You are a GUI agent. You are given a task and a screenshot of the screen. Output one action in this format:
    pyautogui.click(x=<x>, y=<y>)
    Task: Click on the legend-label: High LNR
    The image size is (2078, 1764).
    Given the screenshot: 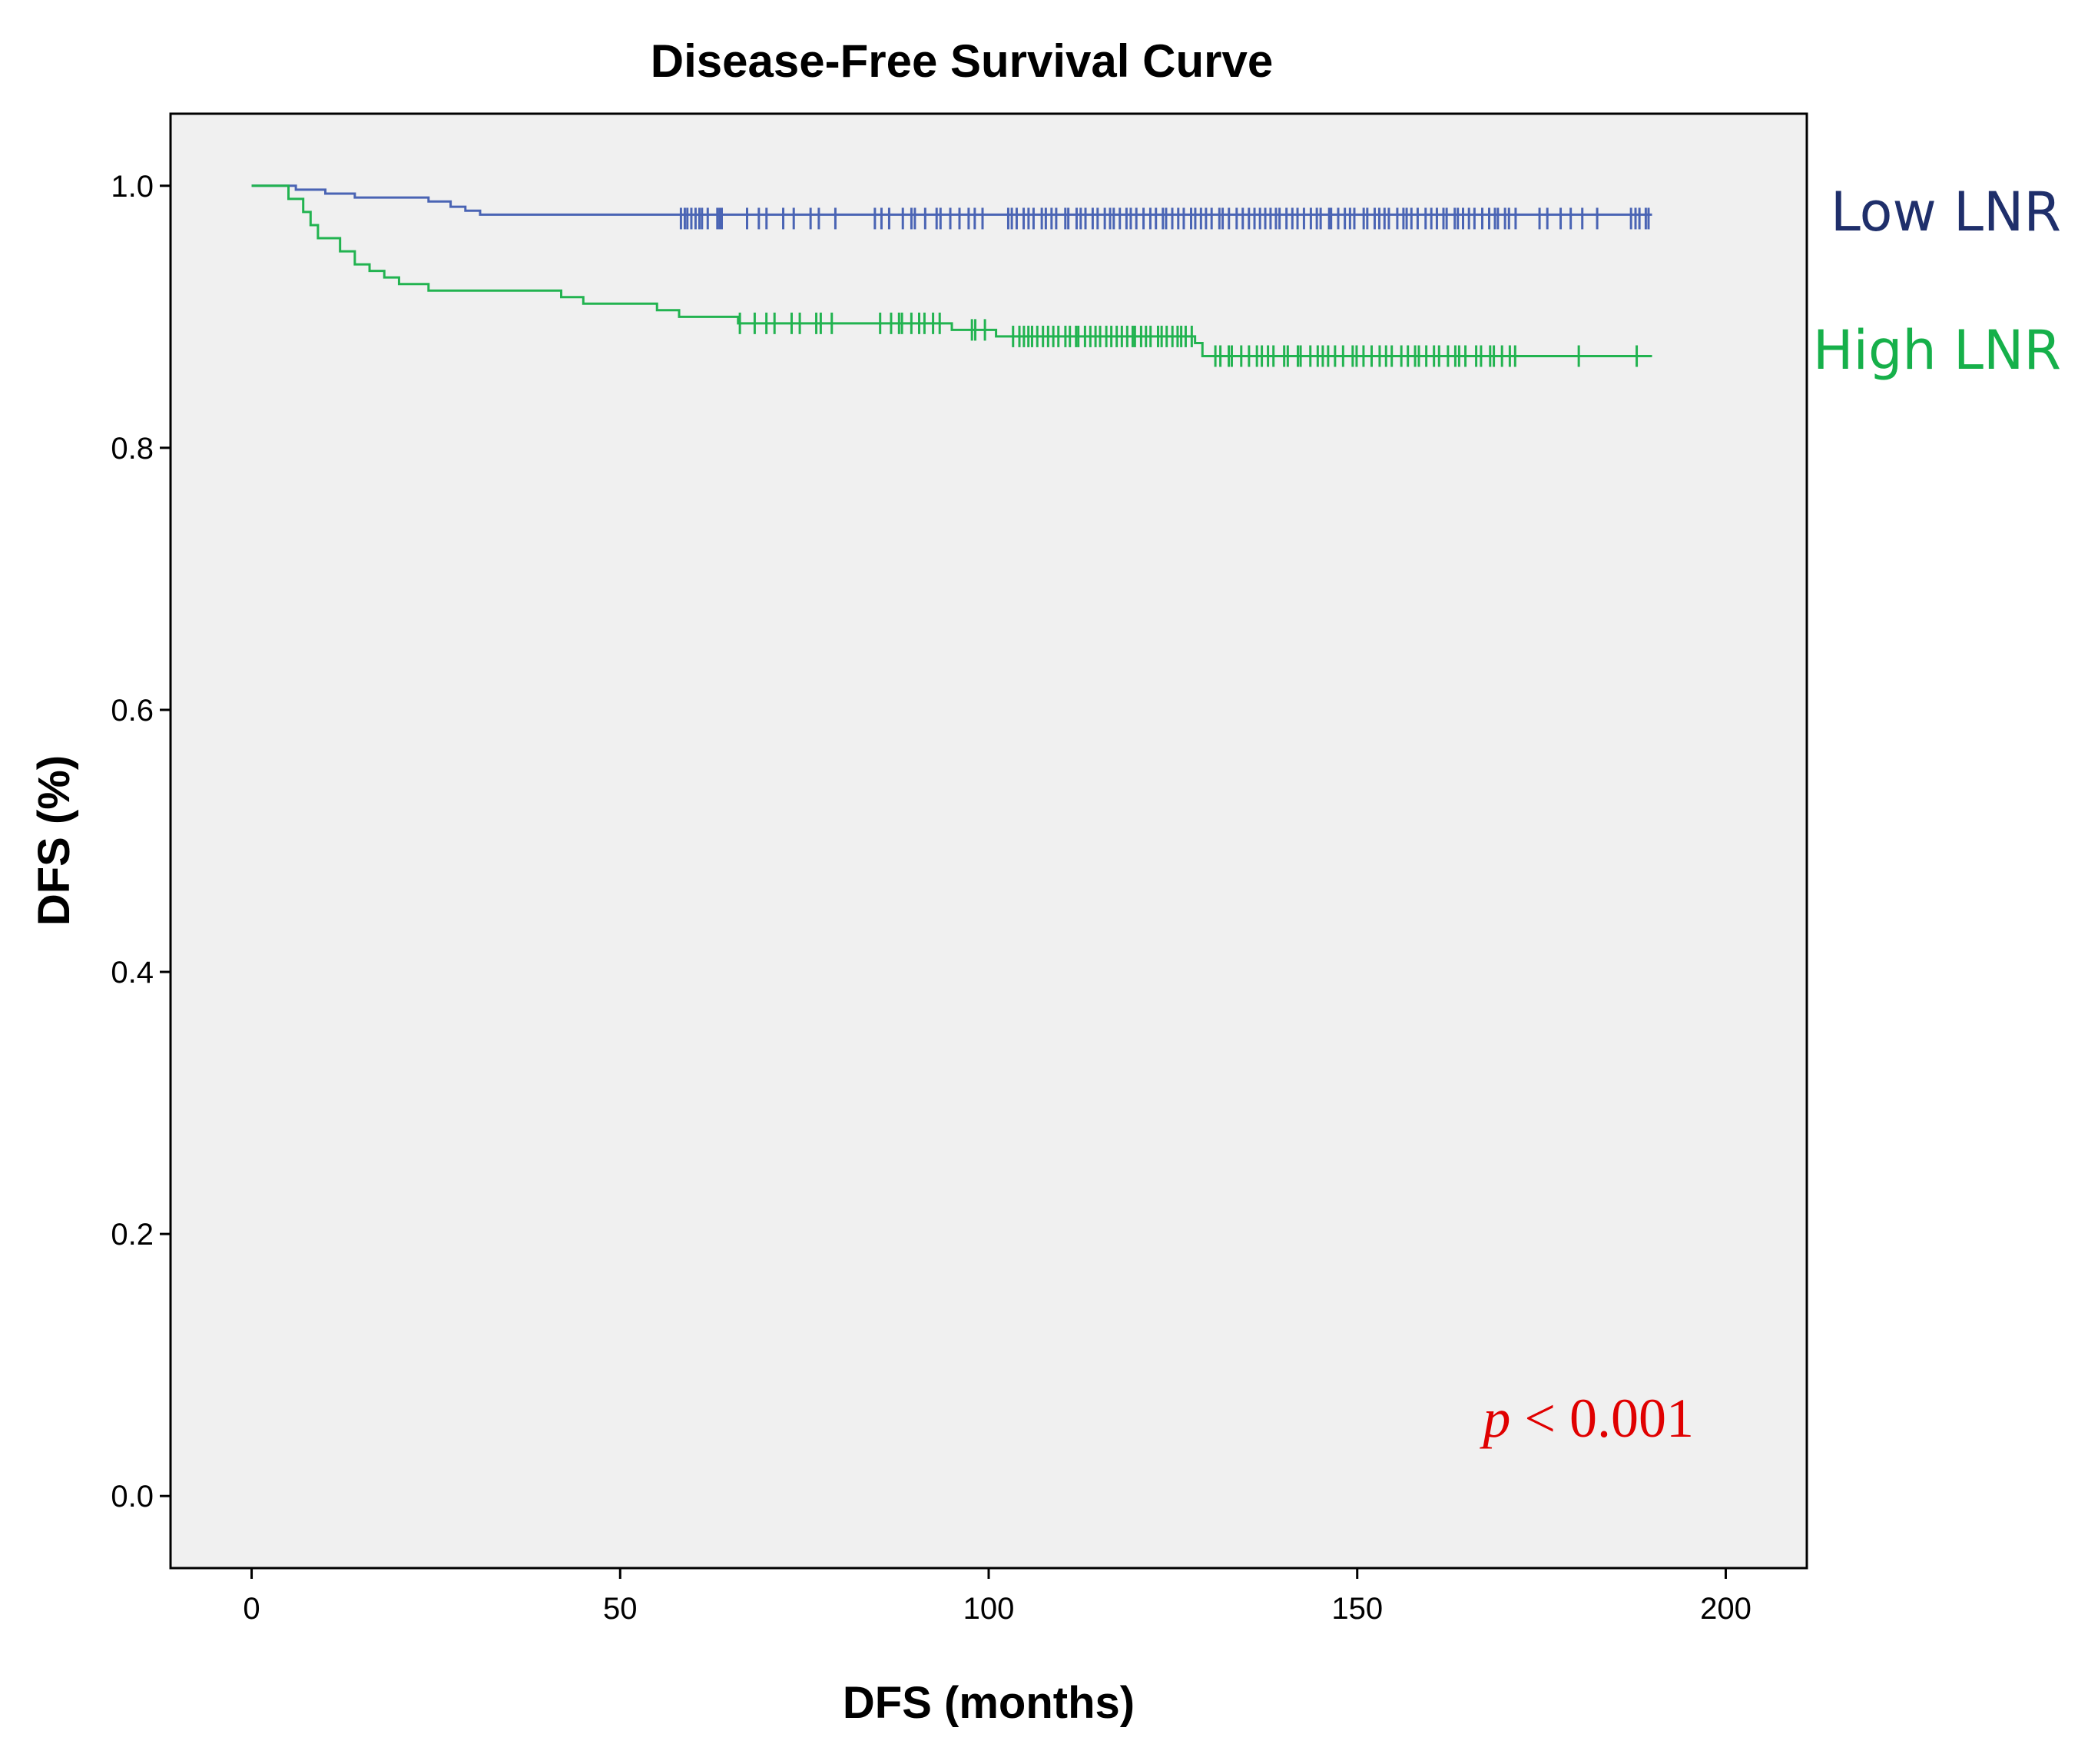 What is the action you would take?
    pyautogui.click(x=1937, y=350)
    